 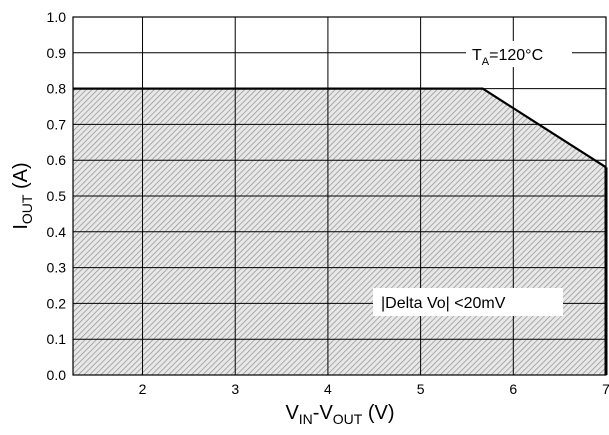 What do you see at coordinates (57, 17) in the screenshot?
I see `y-tick-label: 1.0` at bounding box center [57, 17].